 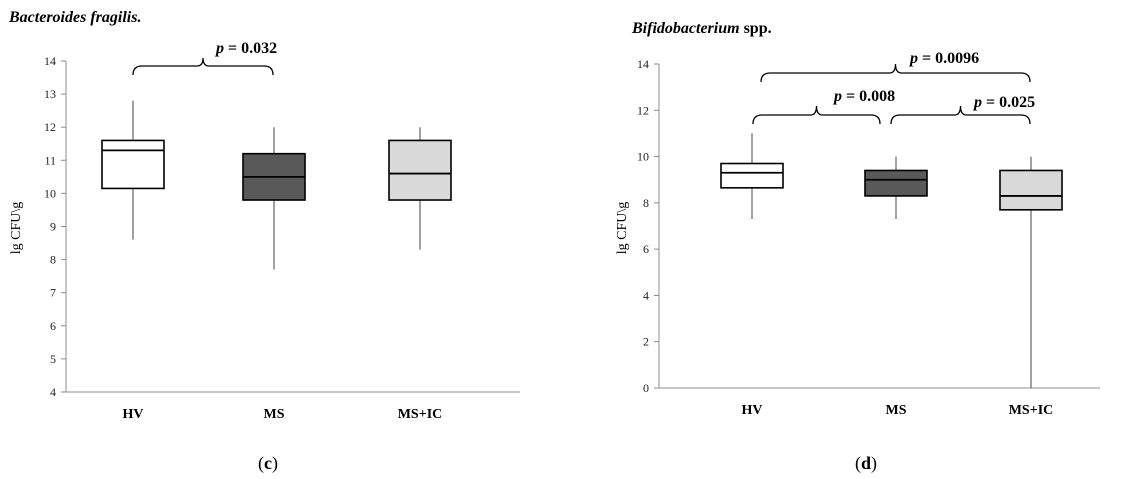 I want to click on y-tick-label: 2, so click(x=646, y=342).